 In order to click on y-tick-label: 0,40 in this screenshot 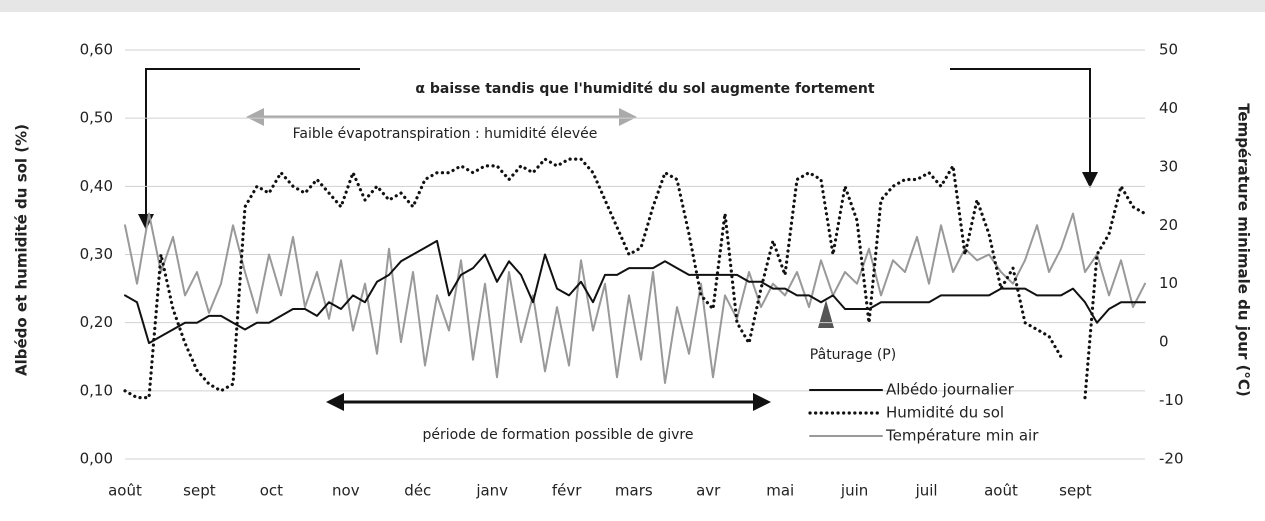, I will do `click(96, 186)`.